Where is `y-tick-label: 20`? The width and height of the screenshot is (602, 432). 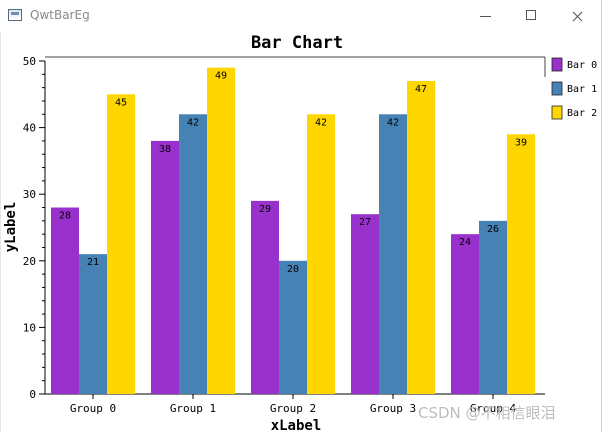 y-tick-label: 20 is located at coordinates (29, 261).